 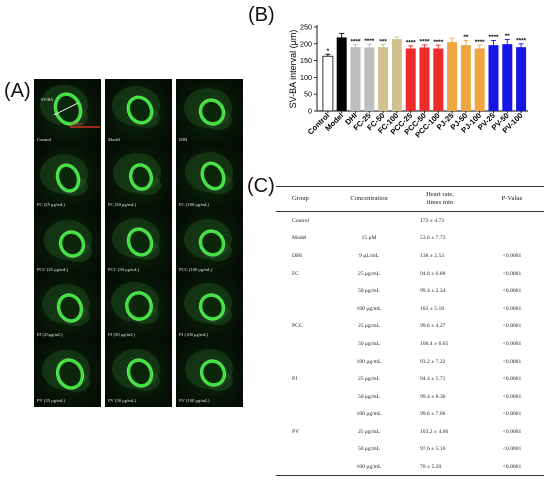 What do you see at coordinates (308, 94) in the screenshot?
I see `y-tick-label: 50` at bounding box center [308, 94].